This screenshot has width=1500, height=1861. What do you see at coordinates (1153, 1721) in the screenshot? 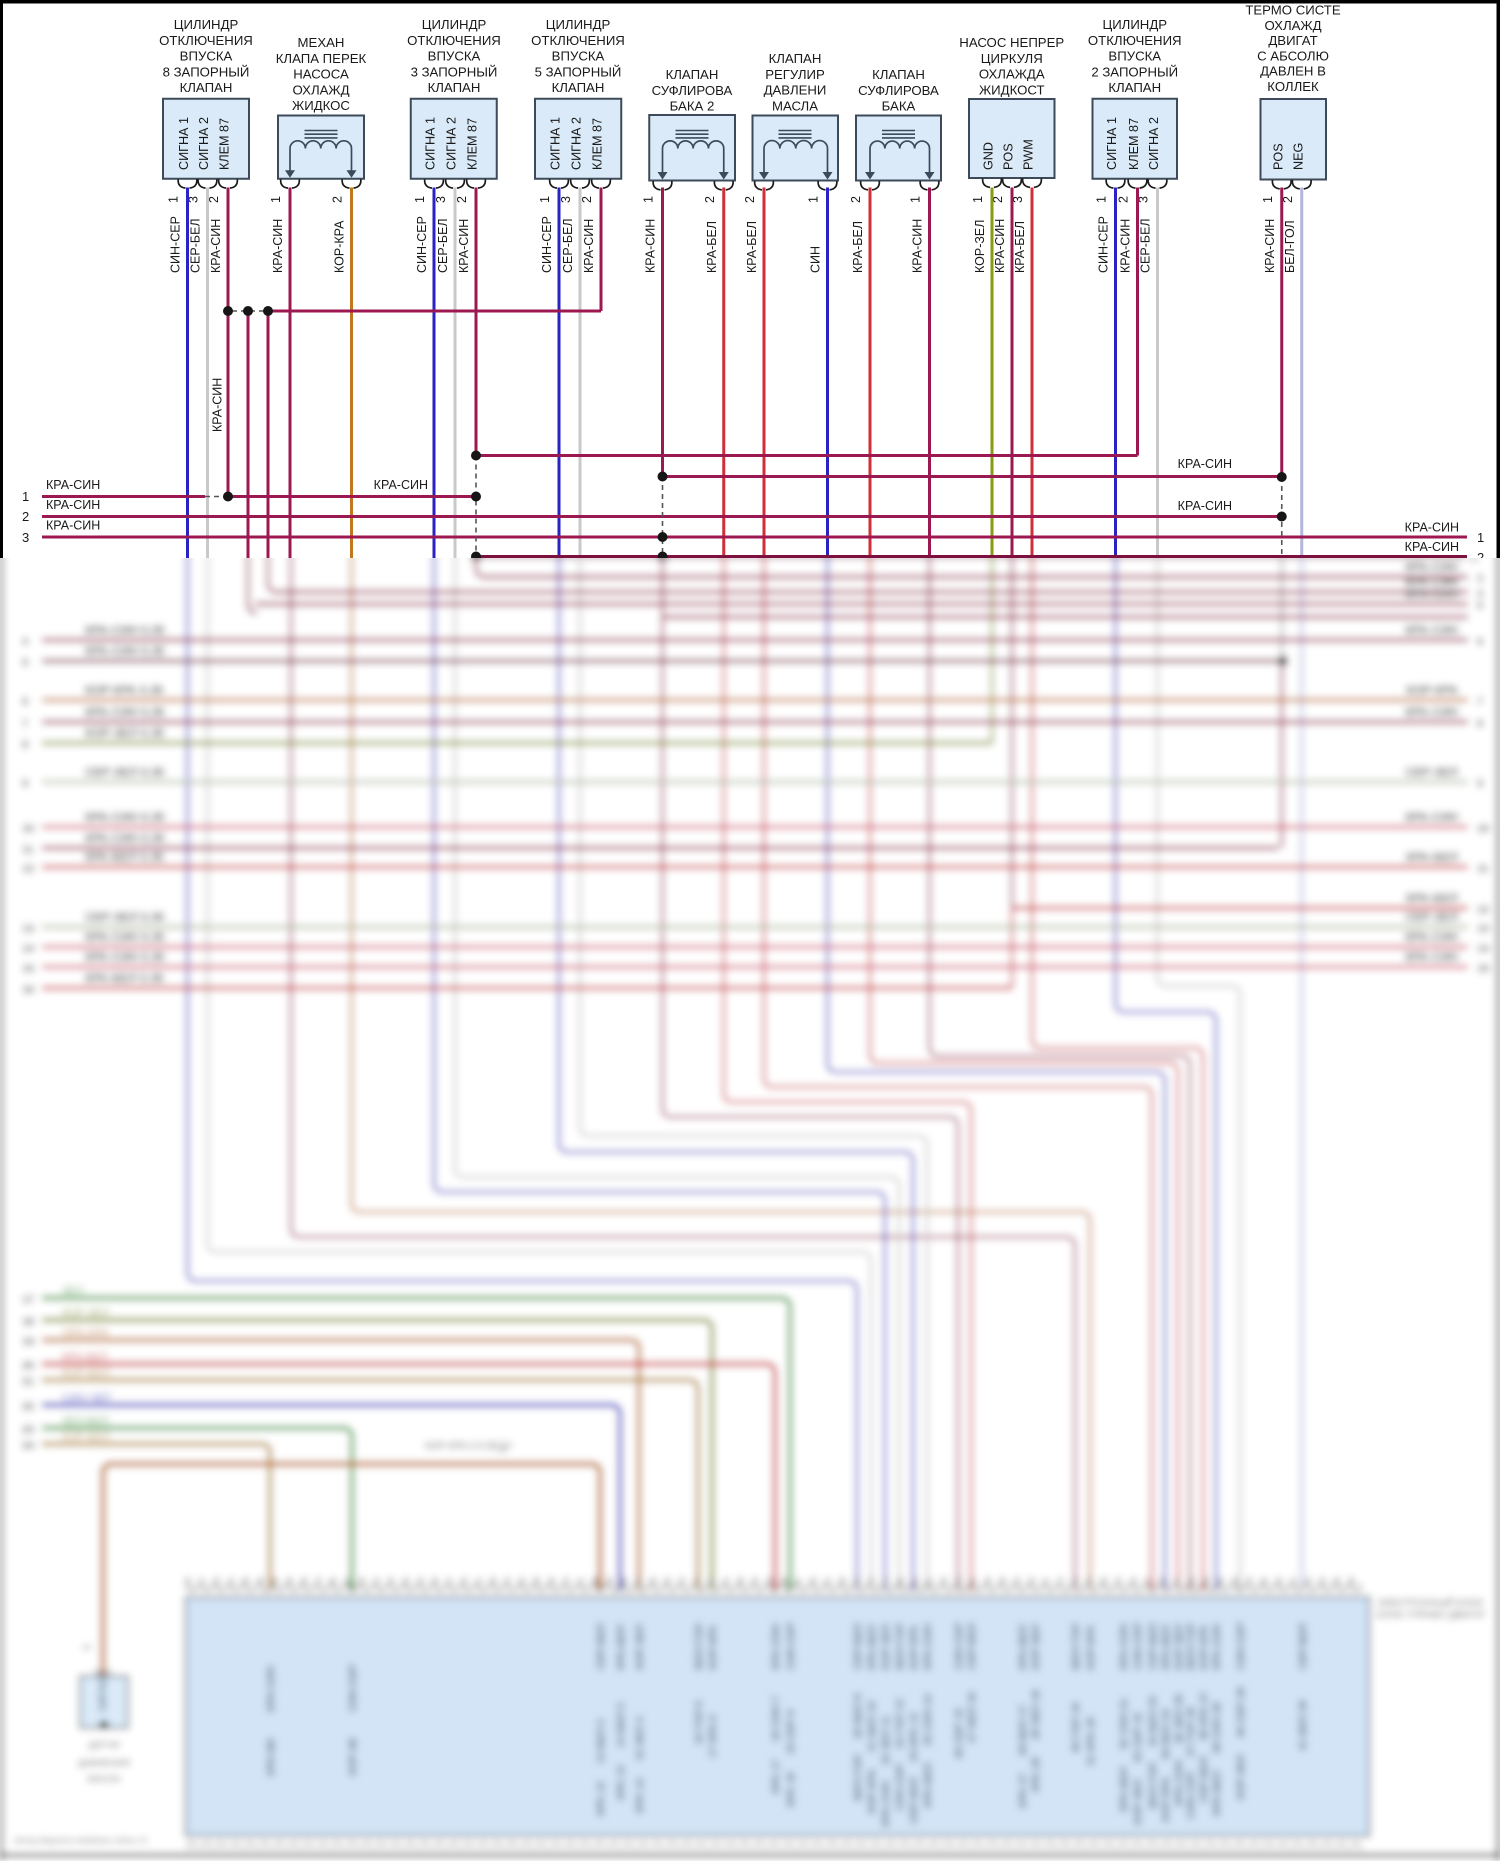
I see `svg-text: 34 БЕЛ 23` at bounding box center [1153, 1721].